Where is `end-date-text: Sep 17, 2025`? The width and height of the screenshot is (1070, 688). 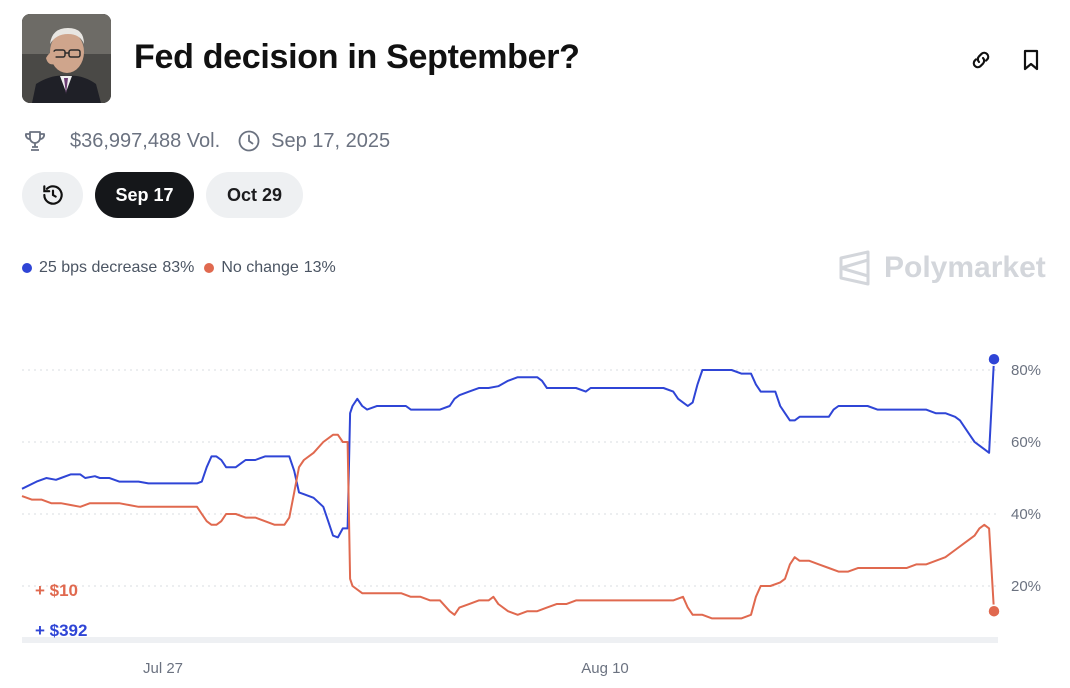 end-date-text: Sep 17, 2025 is located at coordinates (331, 140).